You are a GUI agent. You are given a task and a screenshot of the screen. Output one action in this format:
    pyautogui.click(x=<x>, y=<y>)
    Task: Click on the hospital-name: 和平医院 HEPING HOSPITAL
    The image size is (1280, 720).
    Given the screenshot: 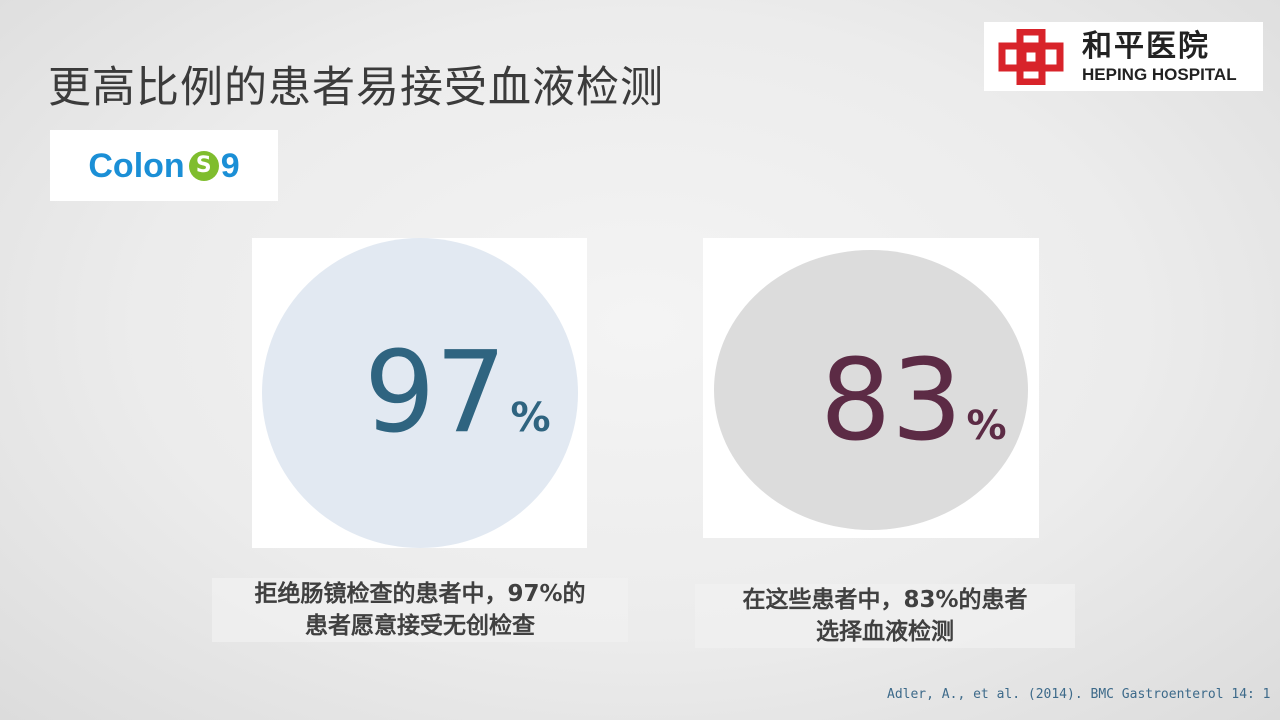 What is the action you would take?
    pyautogui.click(x=1159, y=57)
    